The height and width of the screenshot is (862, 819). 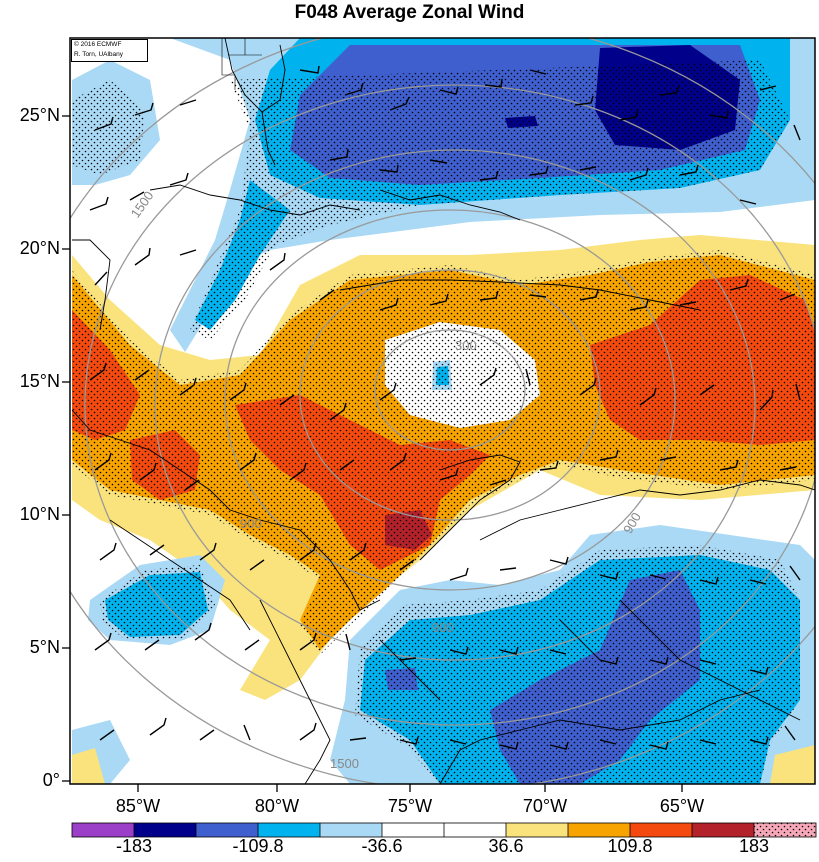 What do you see at coordinates (682, 806) in the screenshot?
I see `lon-label: 65°W` at bounding box center [682, 806].